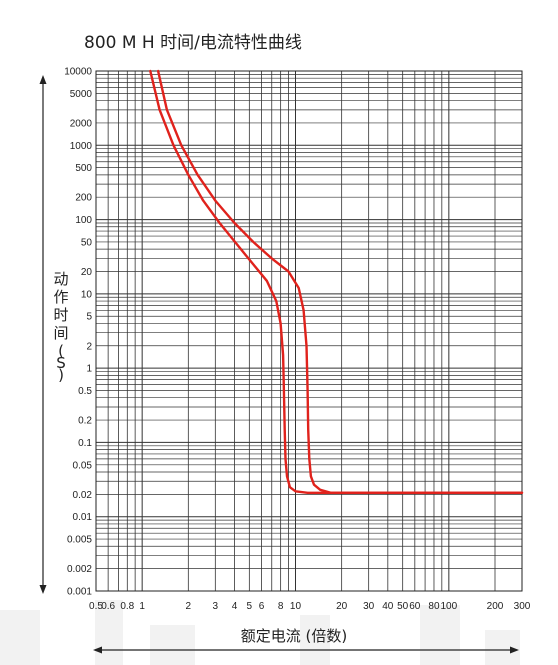 Image resolution: width=558 pixels, height=665 pixels. Describe the element at coordinates (388, 606) in the screenshot. I see `x-tick-label: 40` at that location.